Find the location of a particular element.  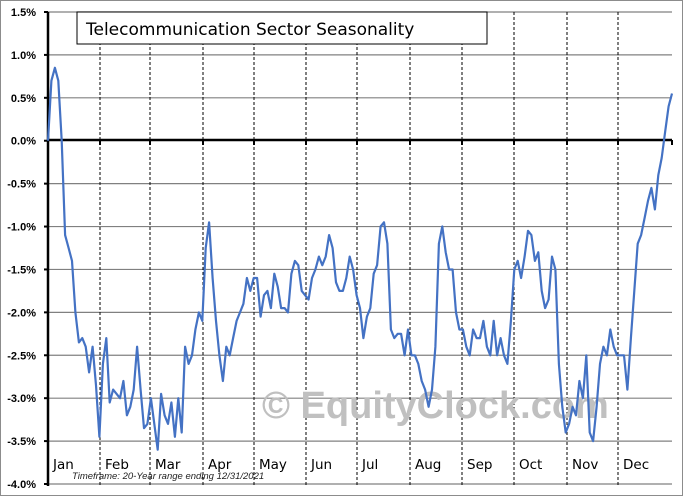

month-labels: Jan Feb Mar Apr May Jun Jul Aug Sep Oct Nov Dec is located at coordinates (350, 465).